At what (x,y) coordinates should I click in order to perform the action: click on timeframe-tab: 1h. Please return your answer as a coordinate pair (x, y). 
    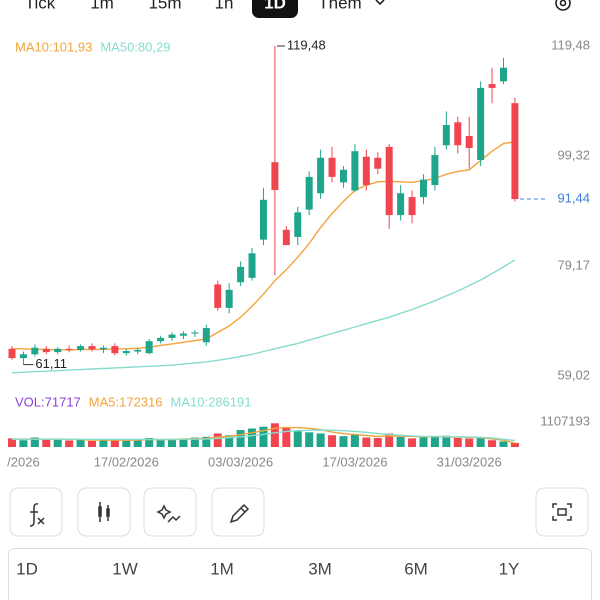
    Looking at the image, I should click on (224, 6).